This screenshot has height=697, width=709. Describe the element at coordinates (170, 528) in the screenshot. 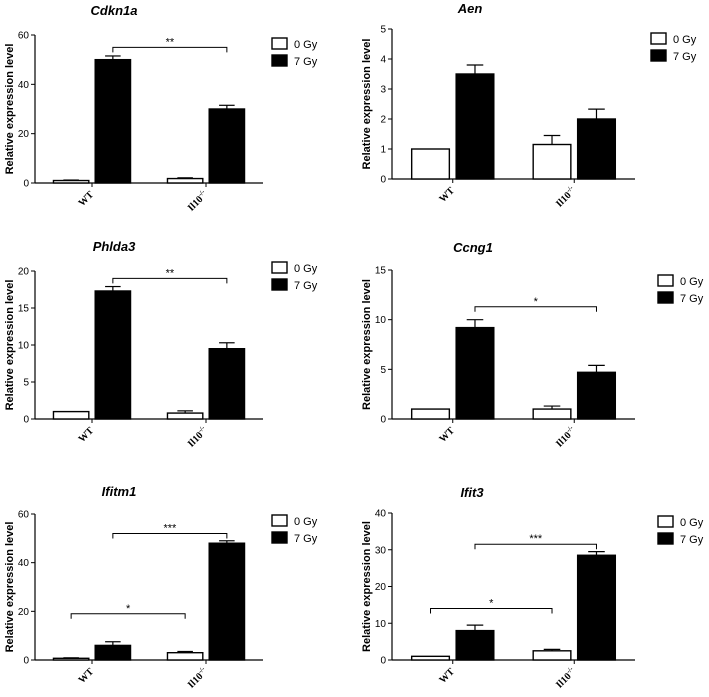

I see `significance-marker: ***` at that location.